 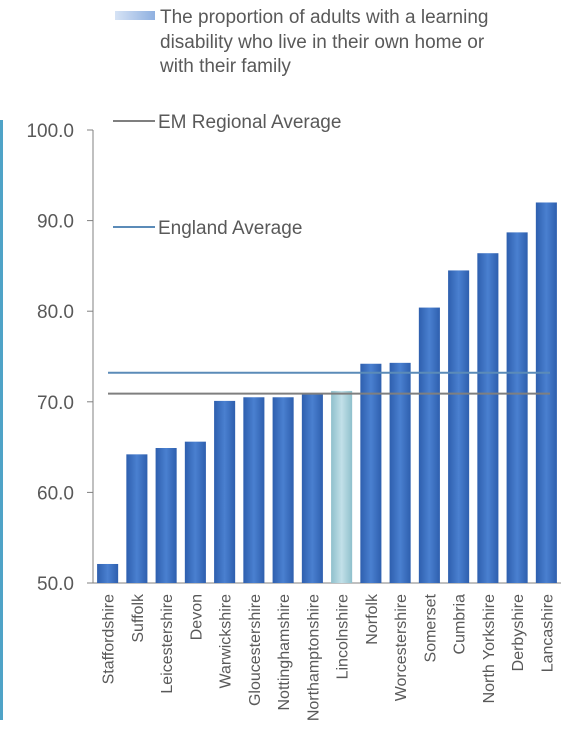 I want to click on category-label: Gloucestershire, so click(x=255, y=650).